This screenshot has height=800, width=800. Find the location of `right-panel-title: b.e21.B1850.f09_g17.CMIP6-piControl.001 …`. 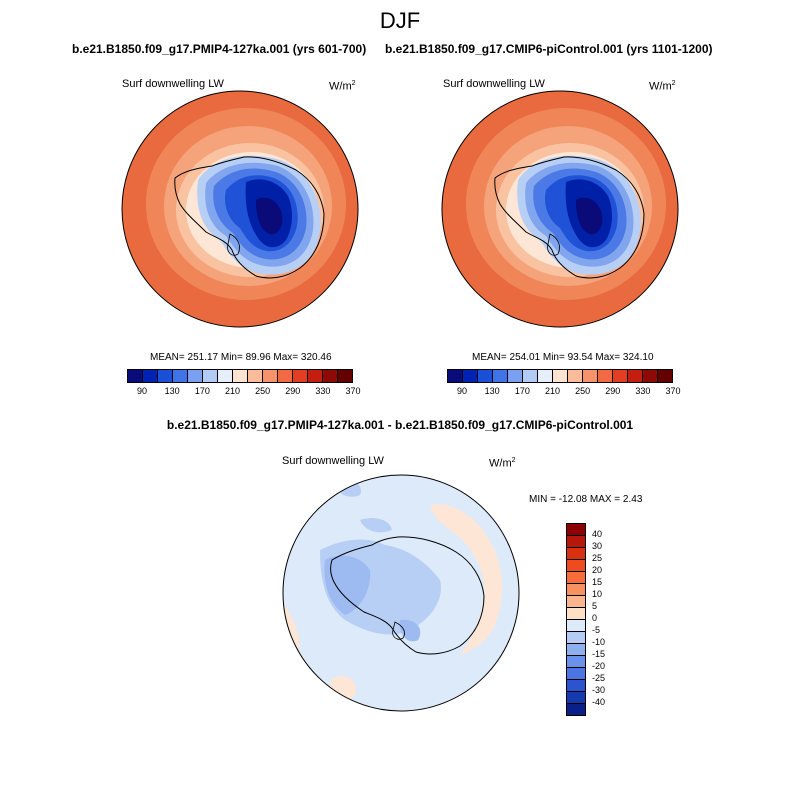

right-panel-title: b.e21.B1850.f09_g17.CMIP6-piControl.001 … is located at coordinates (549, 49).